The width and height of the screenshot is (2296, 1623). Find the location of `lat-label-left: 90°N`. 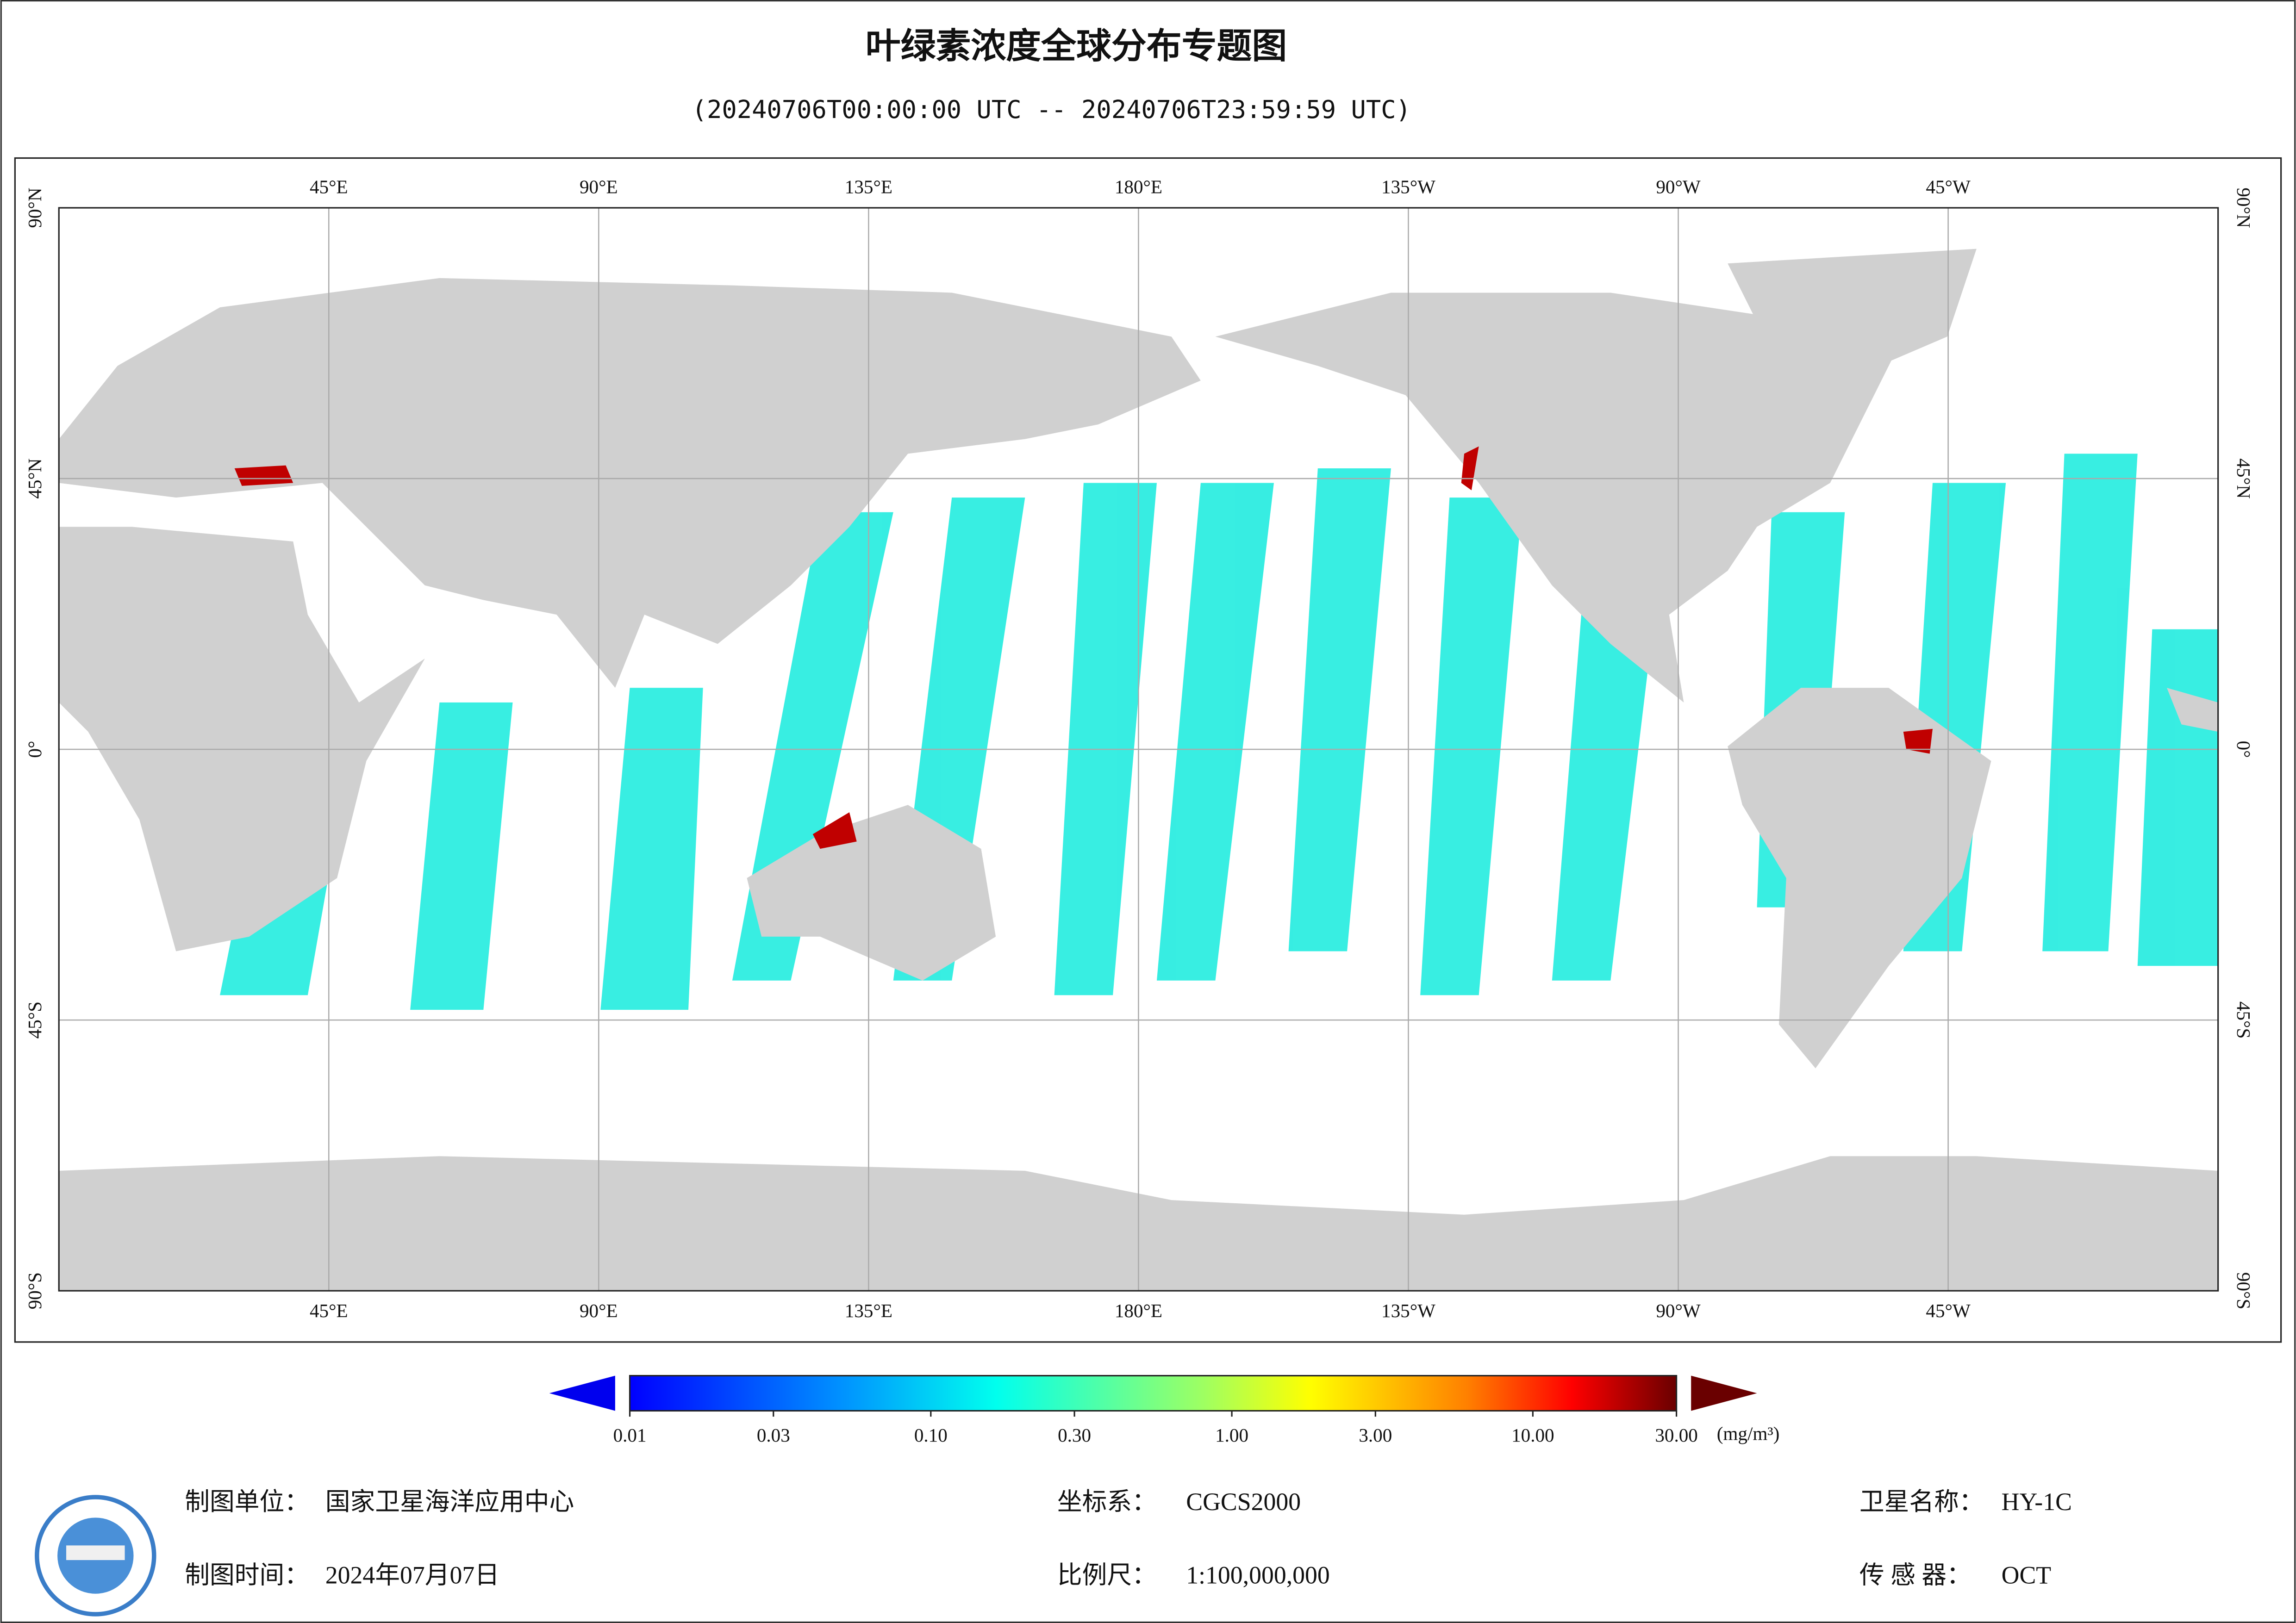

lat-label-left: 90°N is located at coordinates (34, 207).